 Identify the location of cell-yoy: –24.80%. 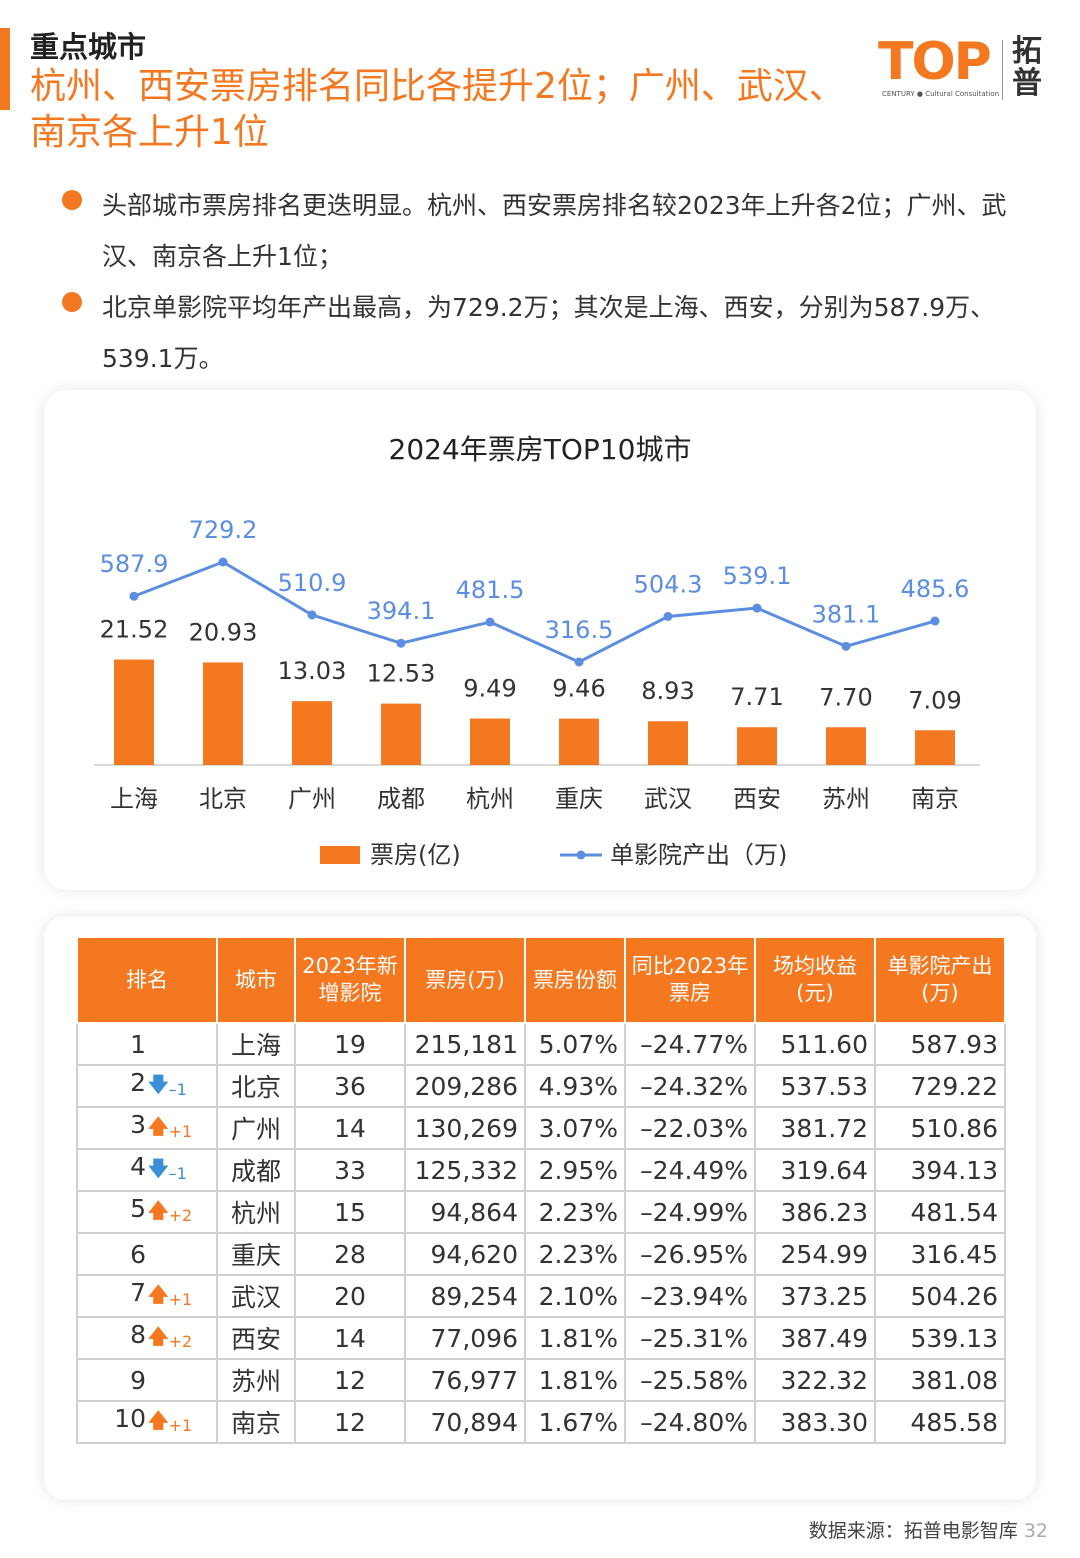
(690, 1422).